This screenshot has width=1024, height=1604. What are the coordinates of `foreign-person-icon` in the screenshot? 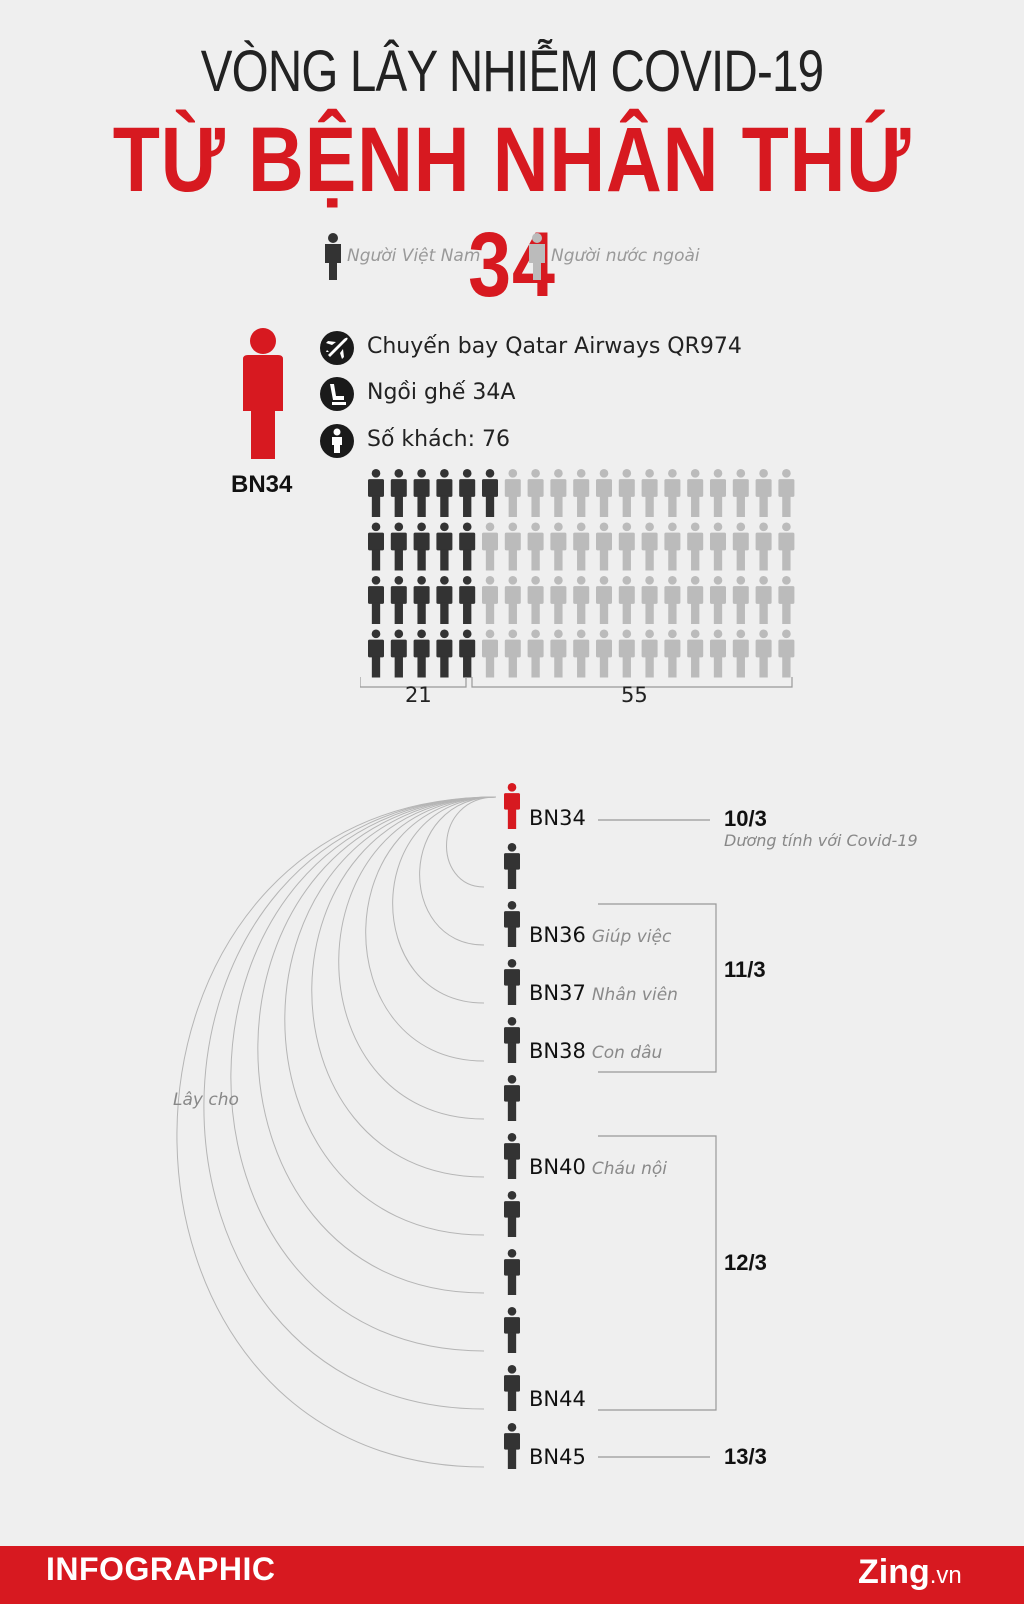 It's located at (537, 256).